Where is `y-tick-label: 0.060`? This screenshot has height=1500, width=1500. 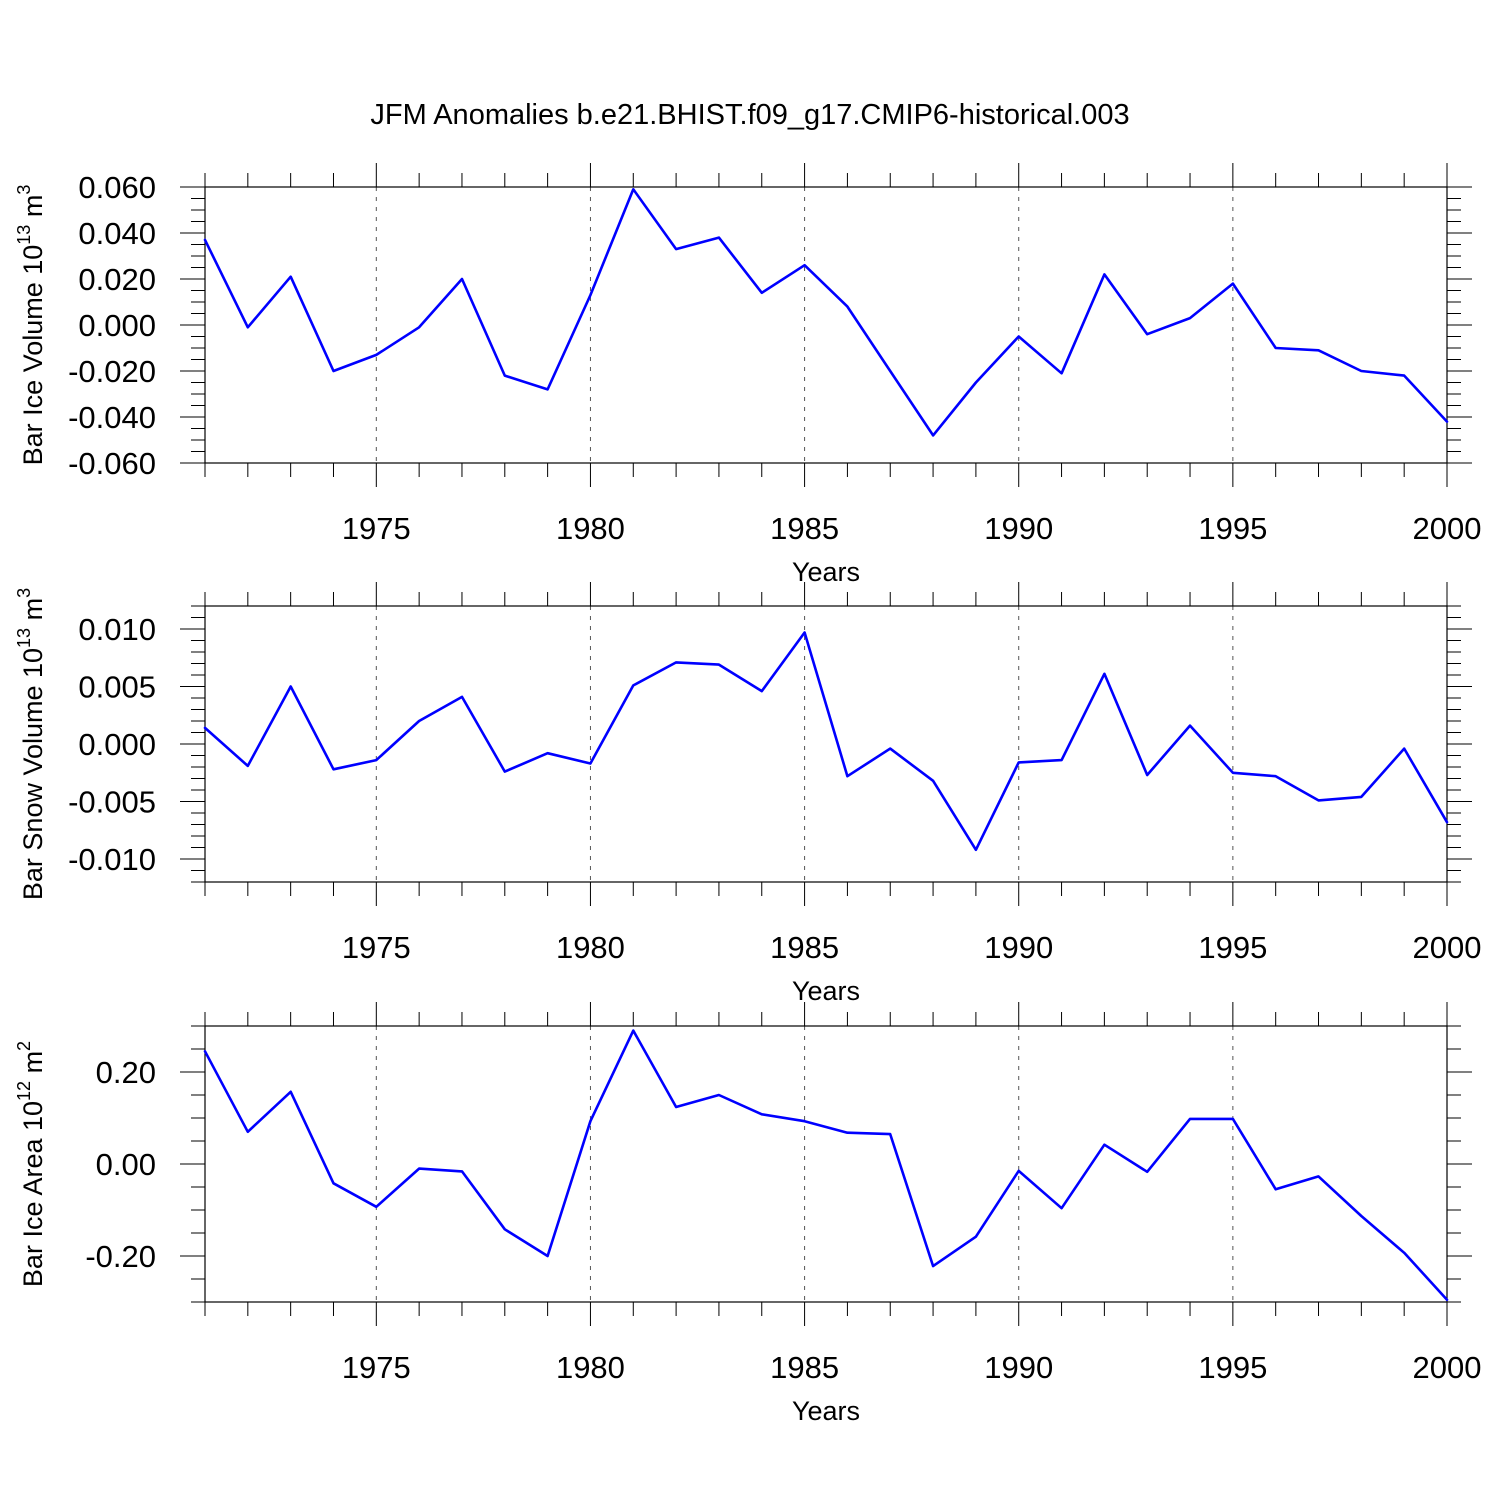
y-tick-label: 0.060 is located at coordinates (117, 187).